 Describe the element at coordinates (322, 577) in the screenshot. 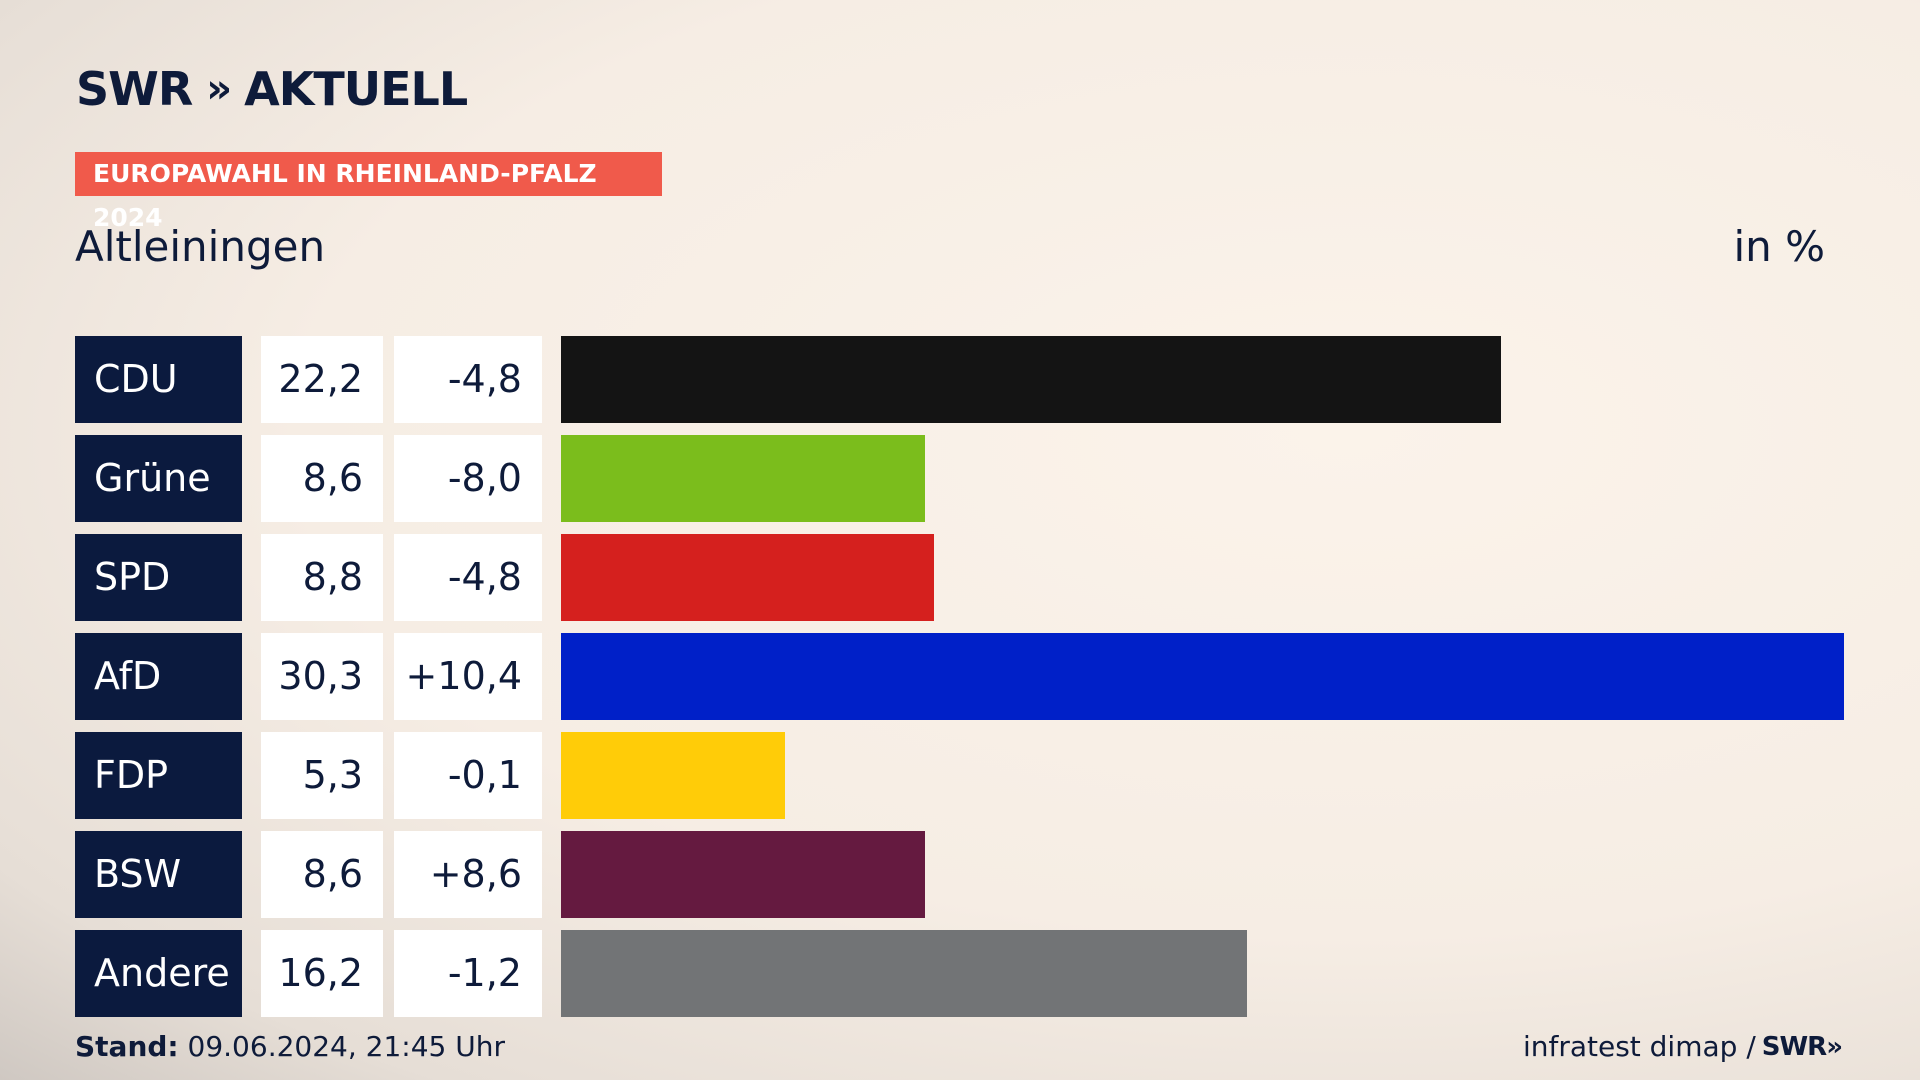

I see `vote-share-label: 8,8` at that location.